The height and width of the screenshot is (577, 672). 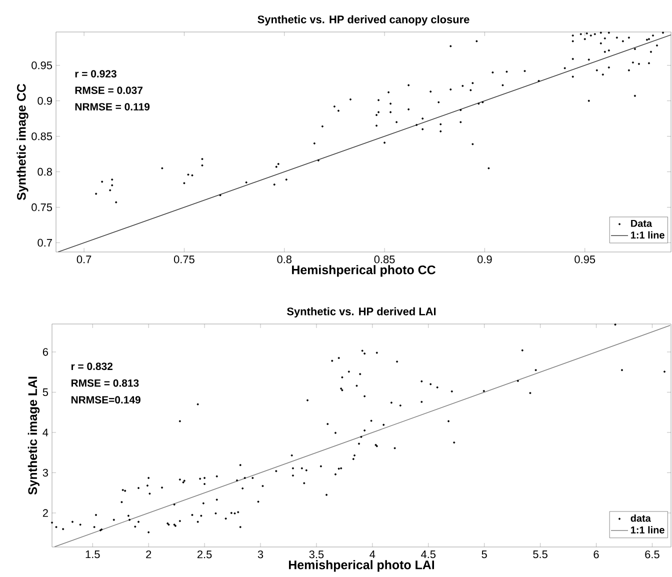 What do you see at coordinates (596, 554) in the screenshot?
I see `x-tick-label: 6` at bounding box center [596, 554].